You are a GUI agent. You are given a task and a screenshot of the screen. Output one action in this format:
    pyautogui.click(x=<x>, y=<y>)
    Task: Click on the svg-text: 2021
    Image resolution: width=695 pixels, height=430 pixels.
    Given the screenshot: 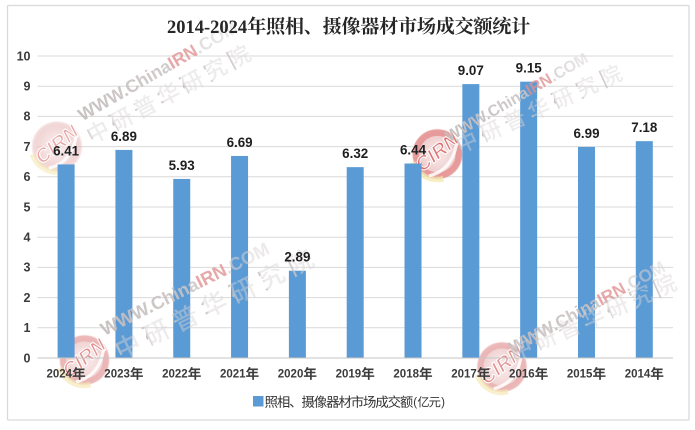 What is the action you would take?
    pyautogui.click(x=233, y=375)
    